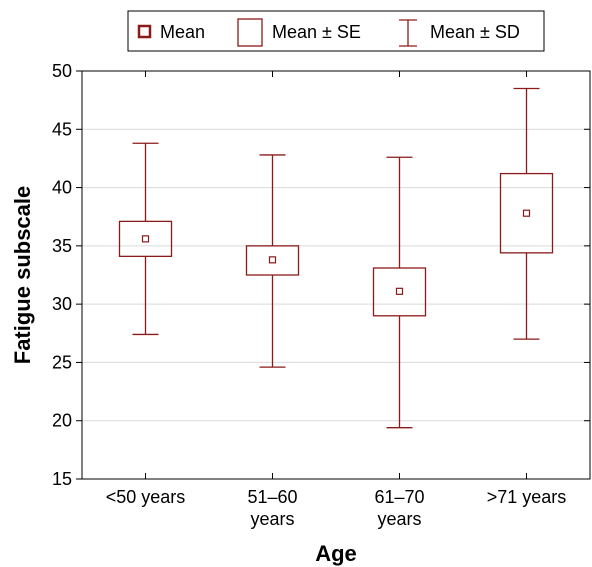 This screenshot has width=592, height=567. What do you see at coordinates (336, 553) in the screenshot?
I see `x-axis-title: Age` at bounding box center [336, 553].